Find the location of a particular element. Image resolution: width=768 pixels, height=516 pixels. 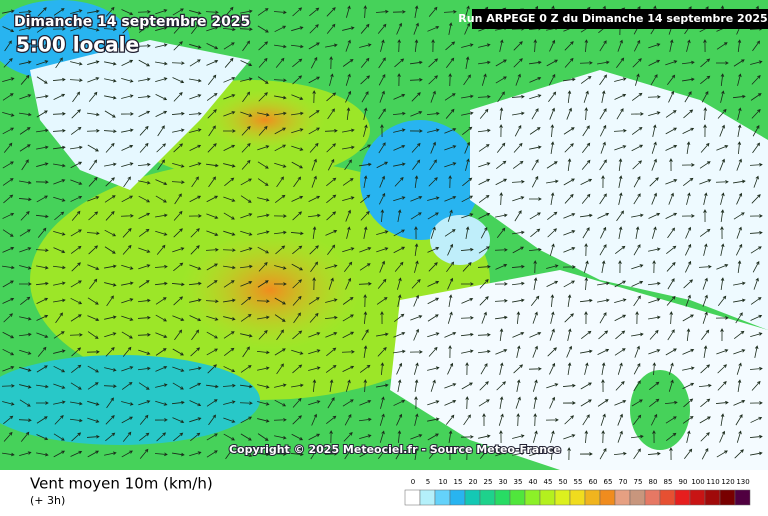

time-label: 5:00 locale is located at coordinates (77, 45).